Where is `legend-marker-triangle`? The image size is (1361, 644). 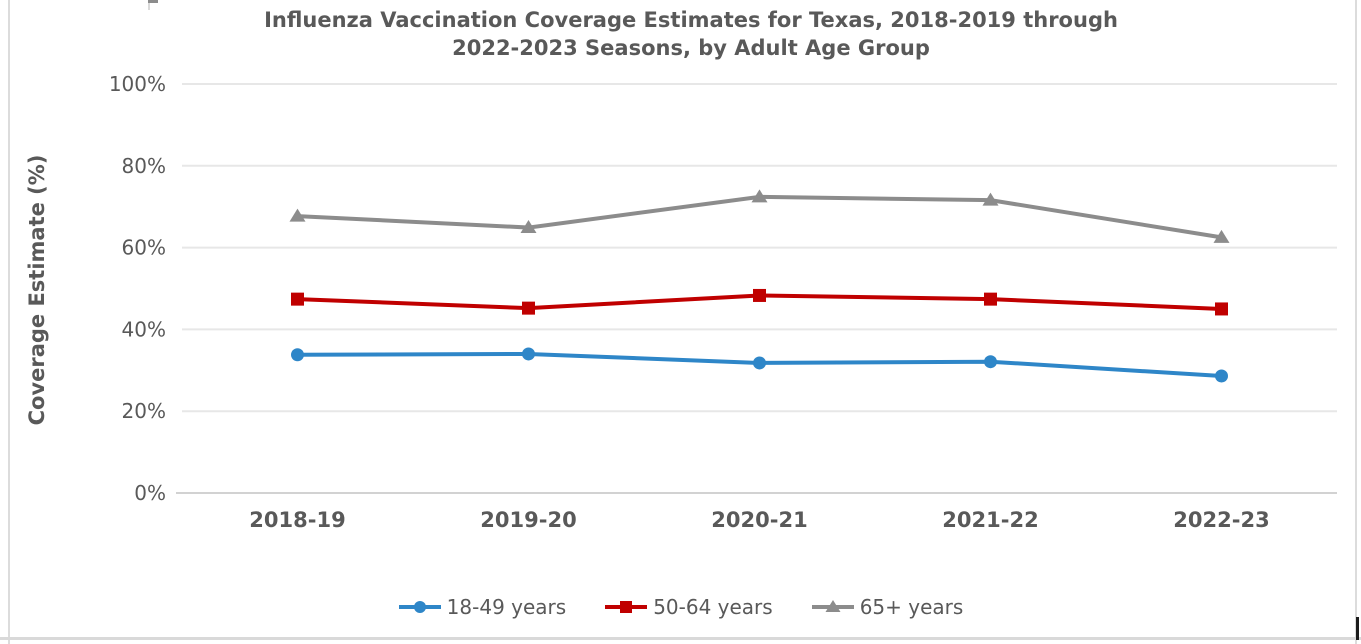 legend-marker-triangle is located at coordinates (832, 606).